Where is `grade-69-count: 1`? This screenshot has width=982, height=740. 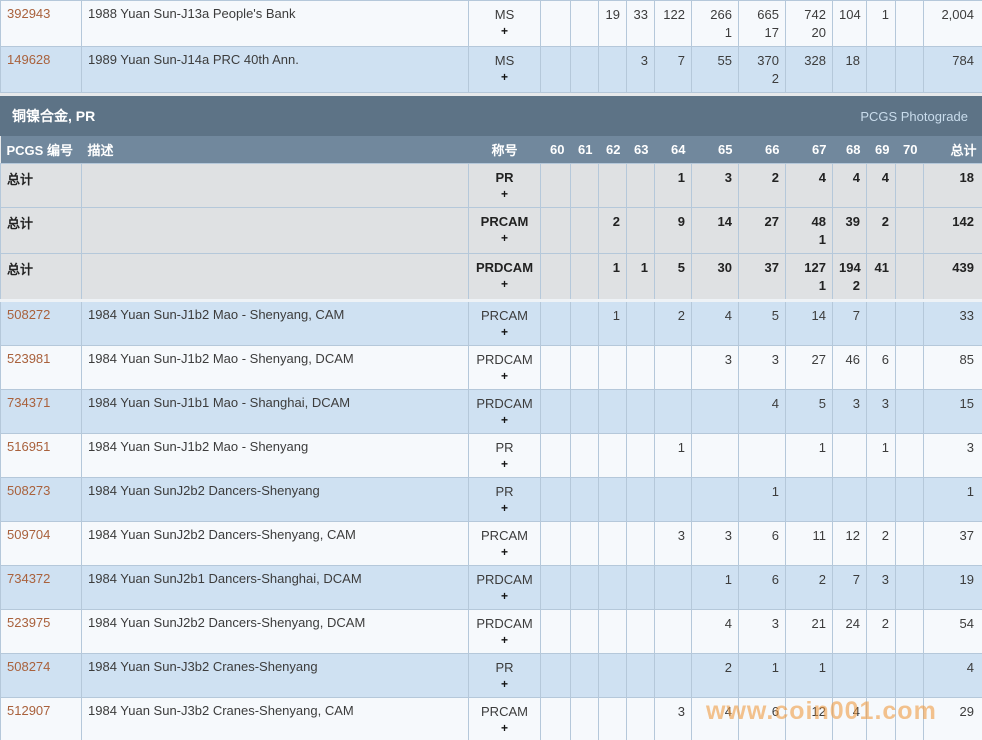 grade-69-count: 1 is located at coordinates (881, 455).